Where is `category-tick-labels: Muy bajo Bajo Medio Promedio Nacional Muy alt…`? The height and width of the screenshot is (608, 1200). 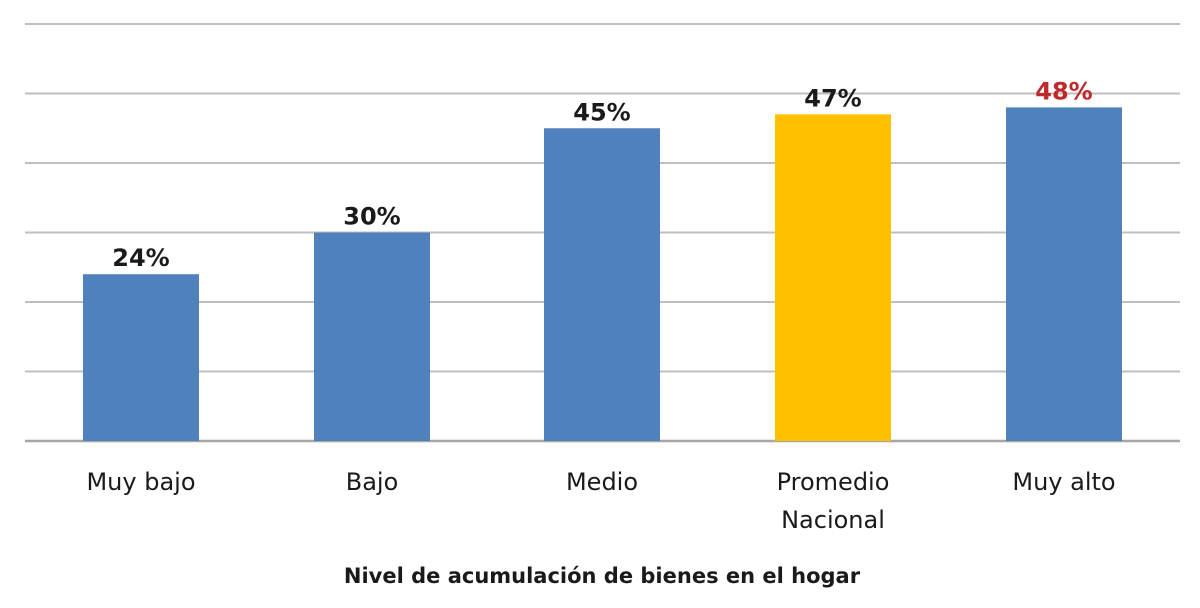 category-tick-labels: Muy bajo Bajo Medio Promedio Nacional Muy alt… is located at coordinates (600, 501).